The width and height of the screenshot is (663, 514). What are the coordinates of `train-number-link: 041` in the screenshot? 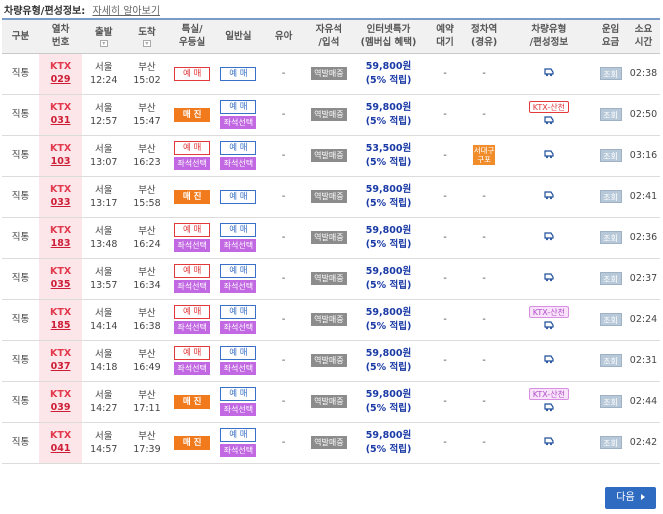 It's located at (60, 448).